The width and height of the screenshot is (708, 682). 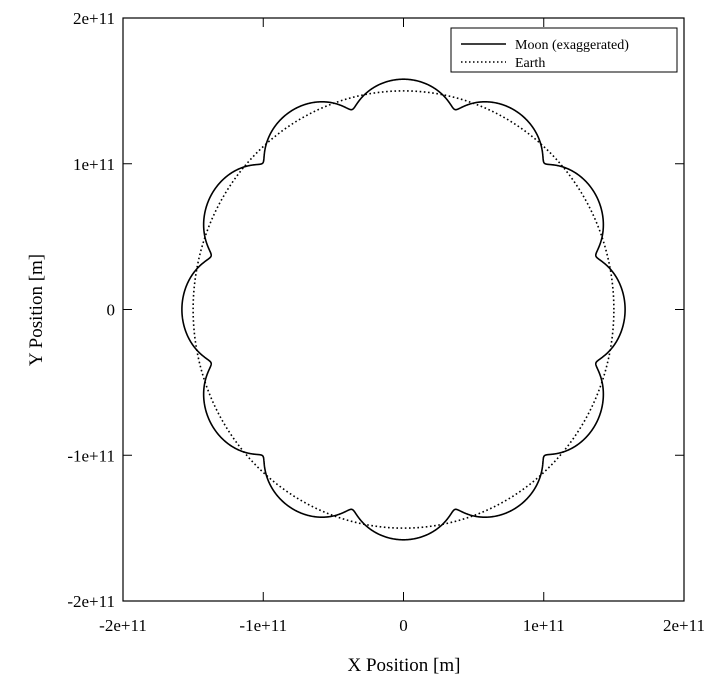 What do you see at coordinates (263, 625) in the screenshot?
I see `x-tick-label-1: -1e+11` at bounding box center [263, 625].